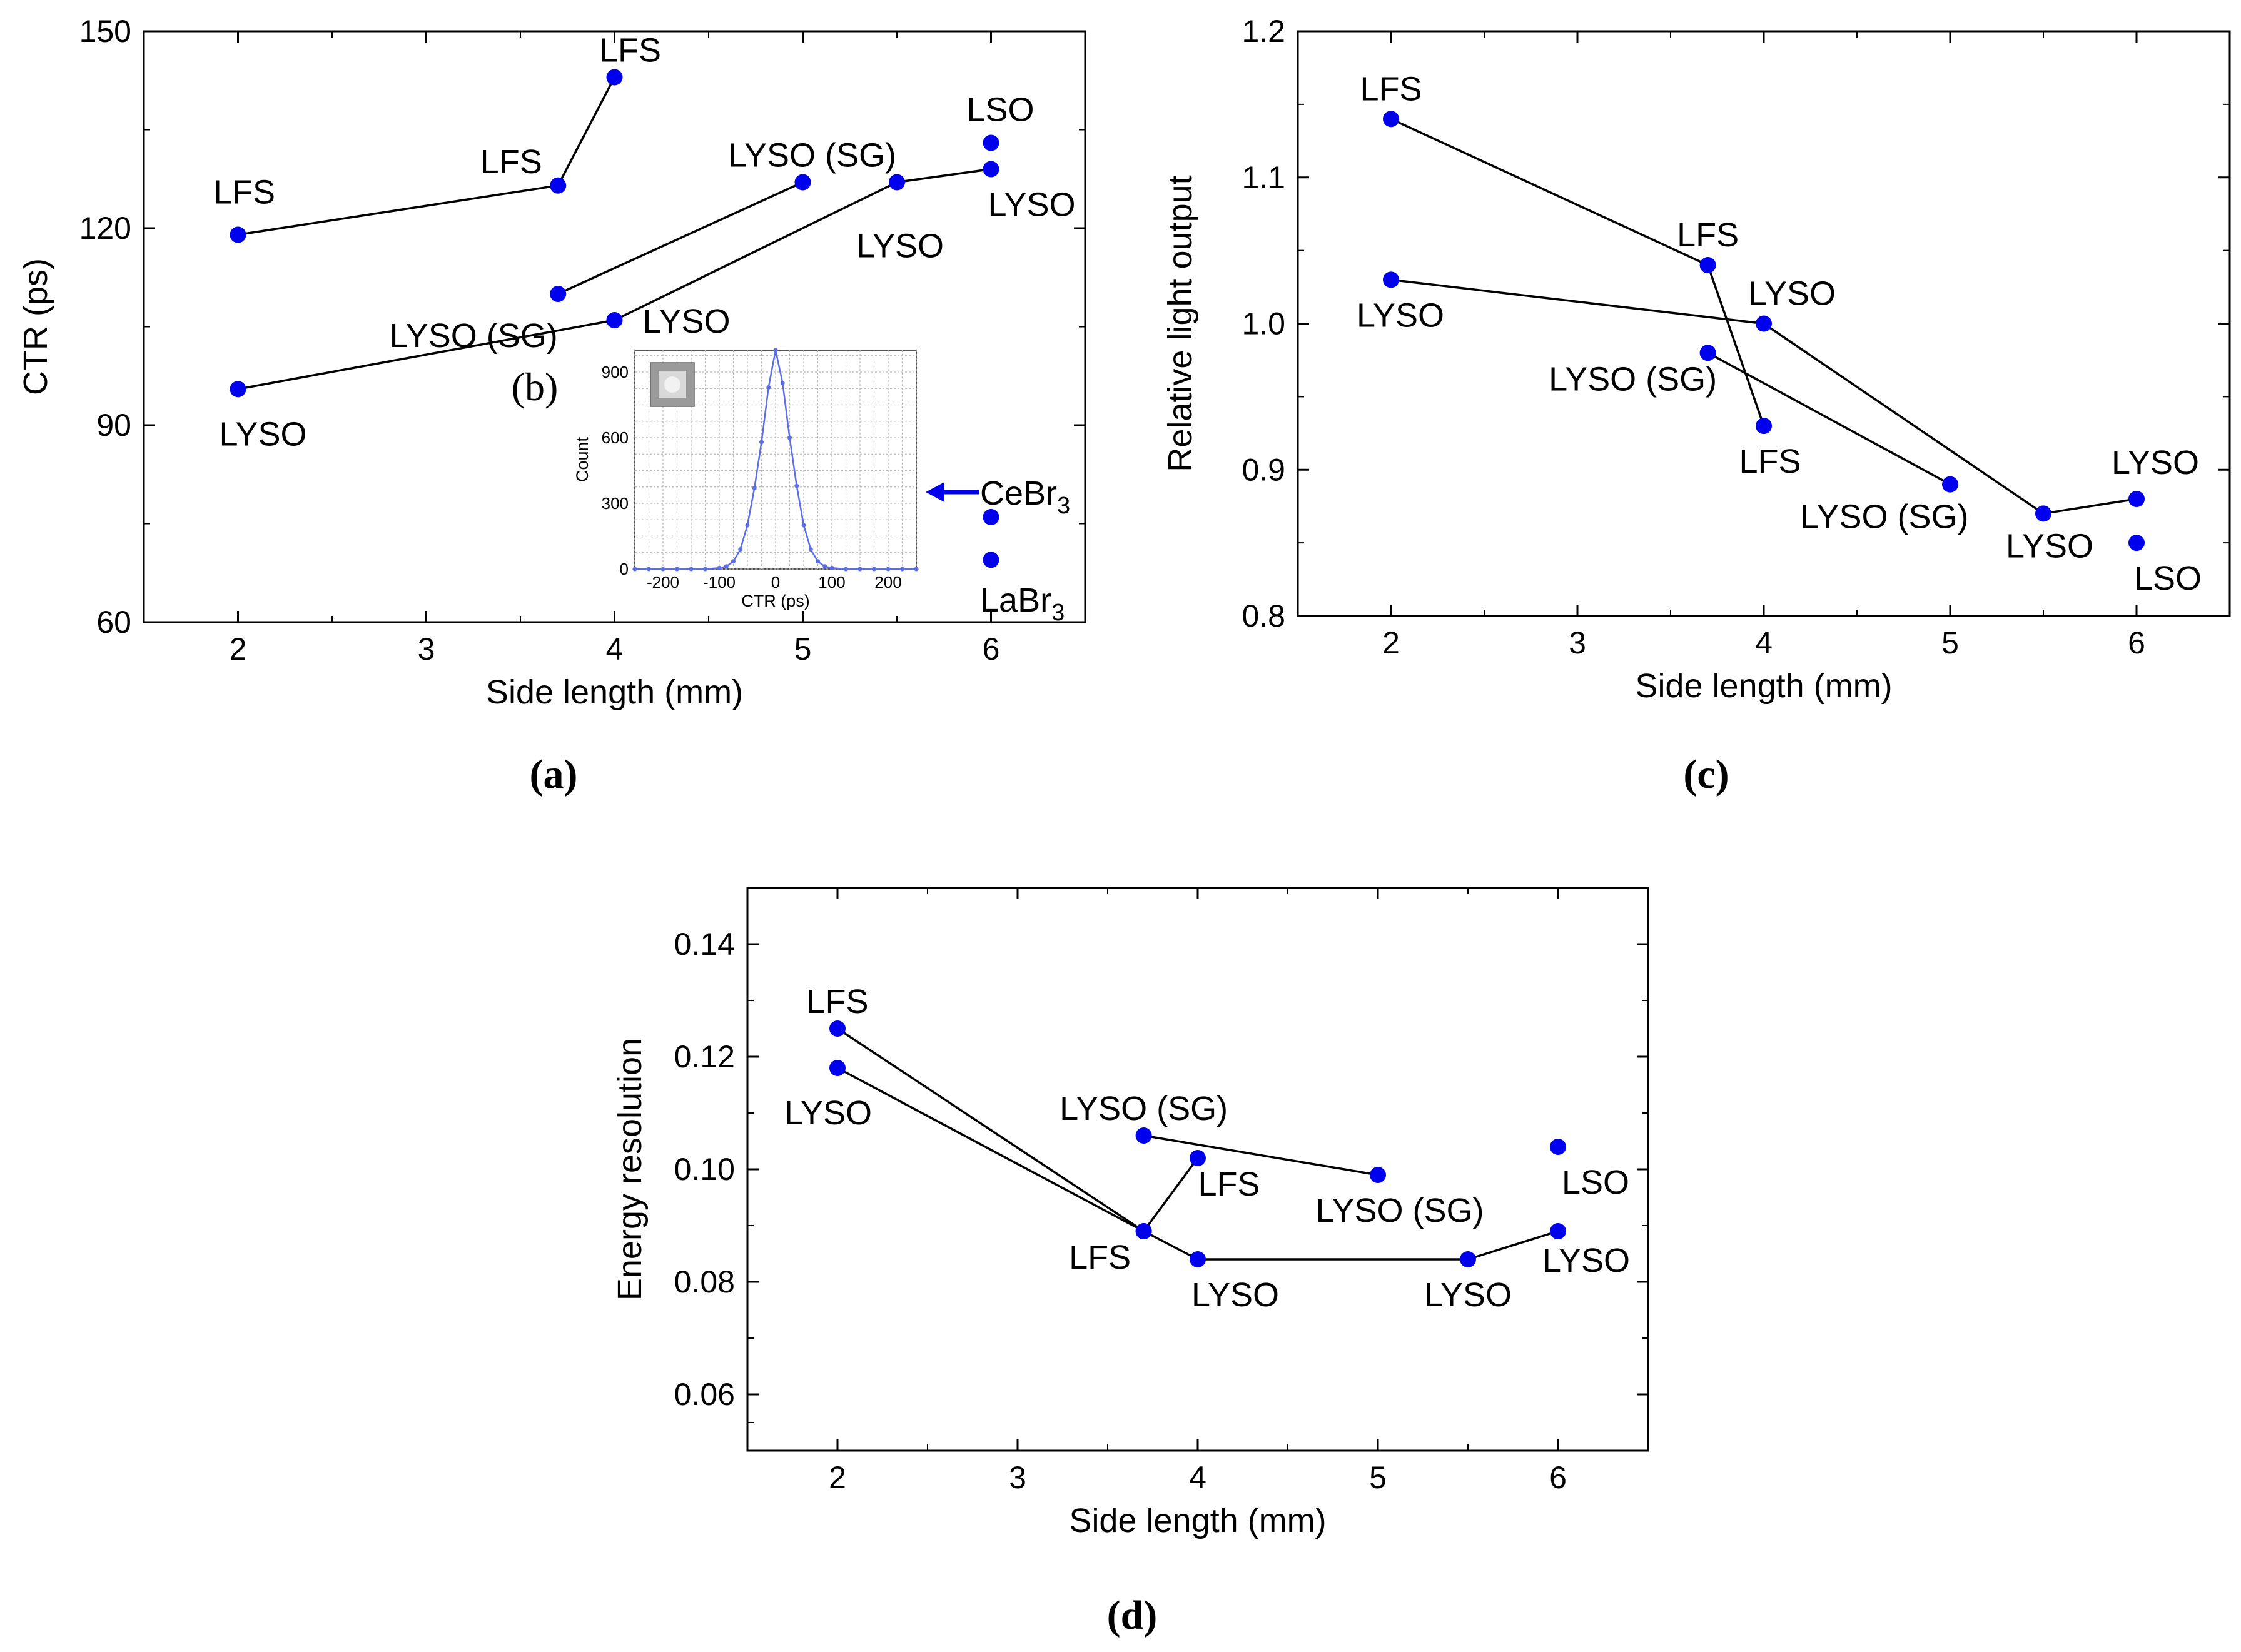  Describe the element at coordinates (672, 384) in the screenshot. I see `thumbnail-core` at that location.